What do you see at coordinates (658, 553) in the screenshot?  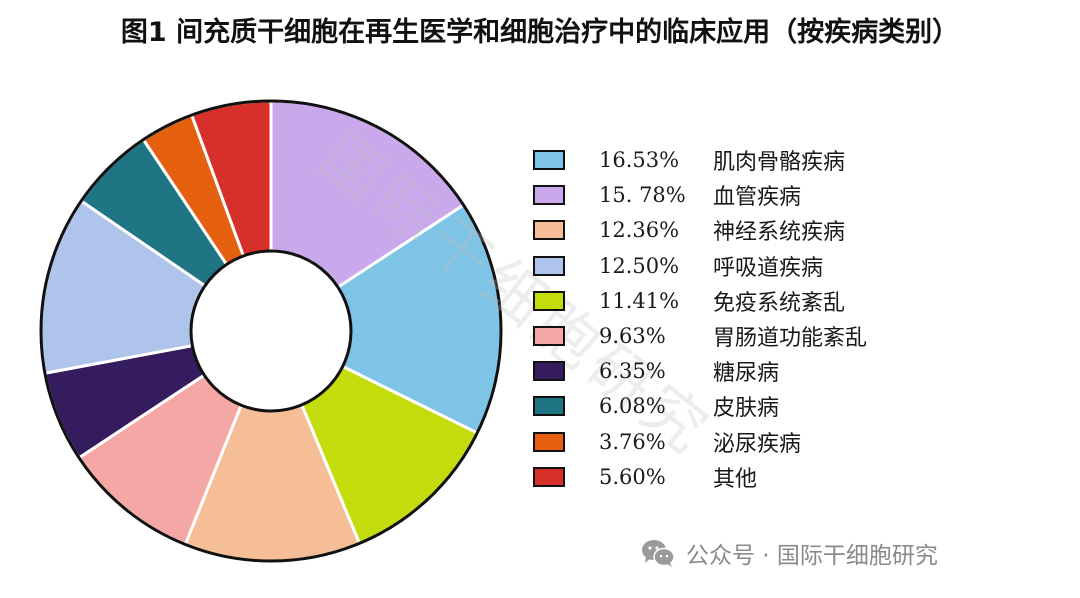 I see `wechat-icon` at bounding box center [658, 553].